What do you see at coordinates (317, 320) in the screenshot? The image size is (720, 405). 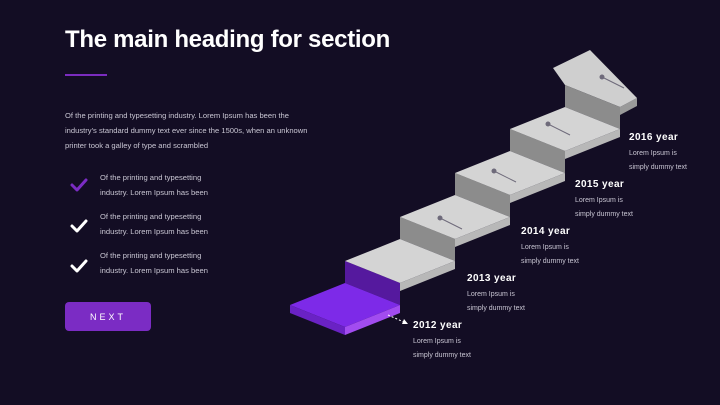 I see `step-edge` at bounding box center [317, 320].